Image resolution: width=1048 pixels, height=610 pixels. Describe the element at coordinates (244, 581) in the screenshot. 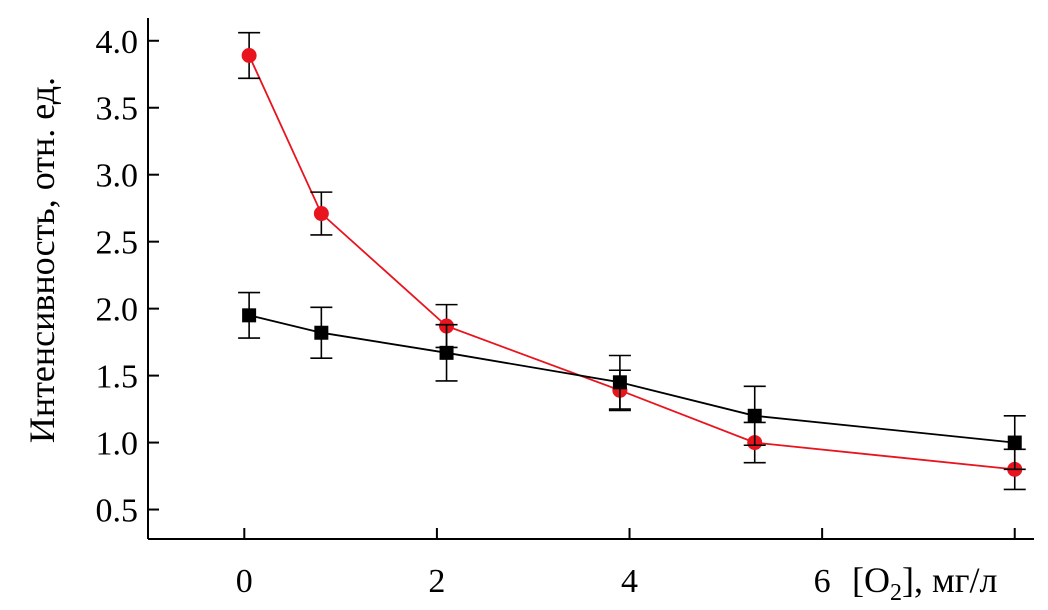

I see `x-tick-label: 0` at that location.